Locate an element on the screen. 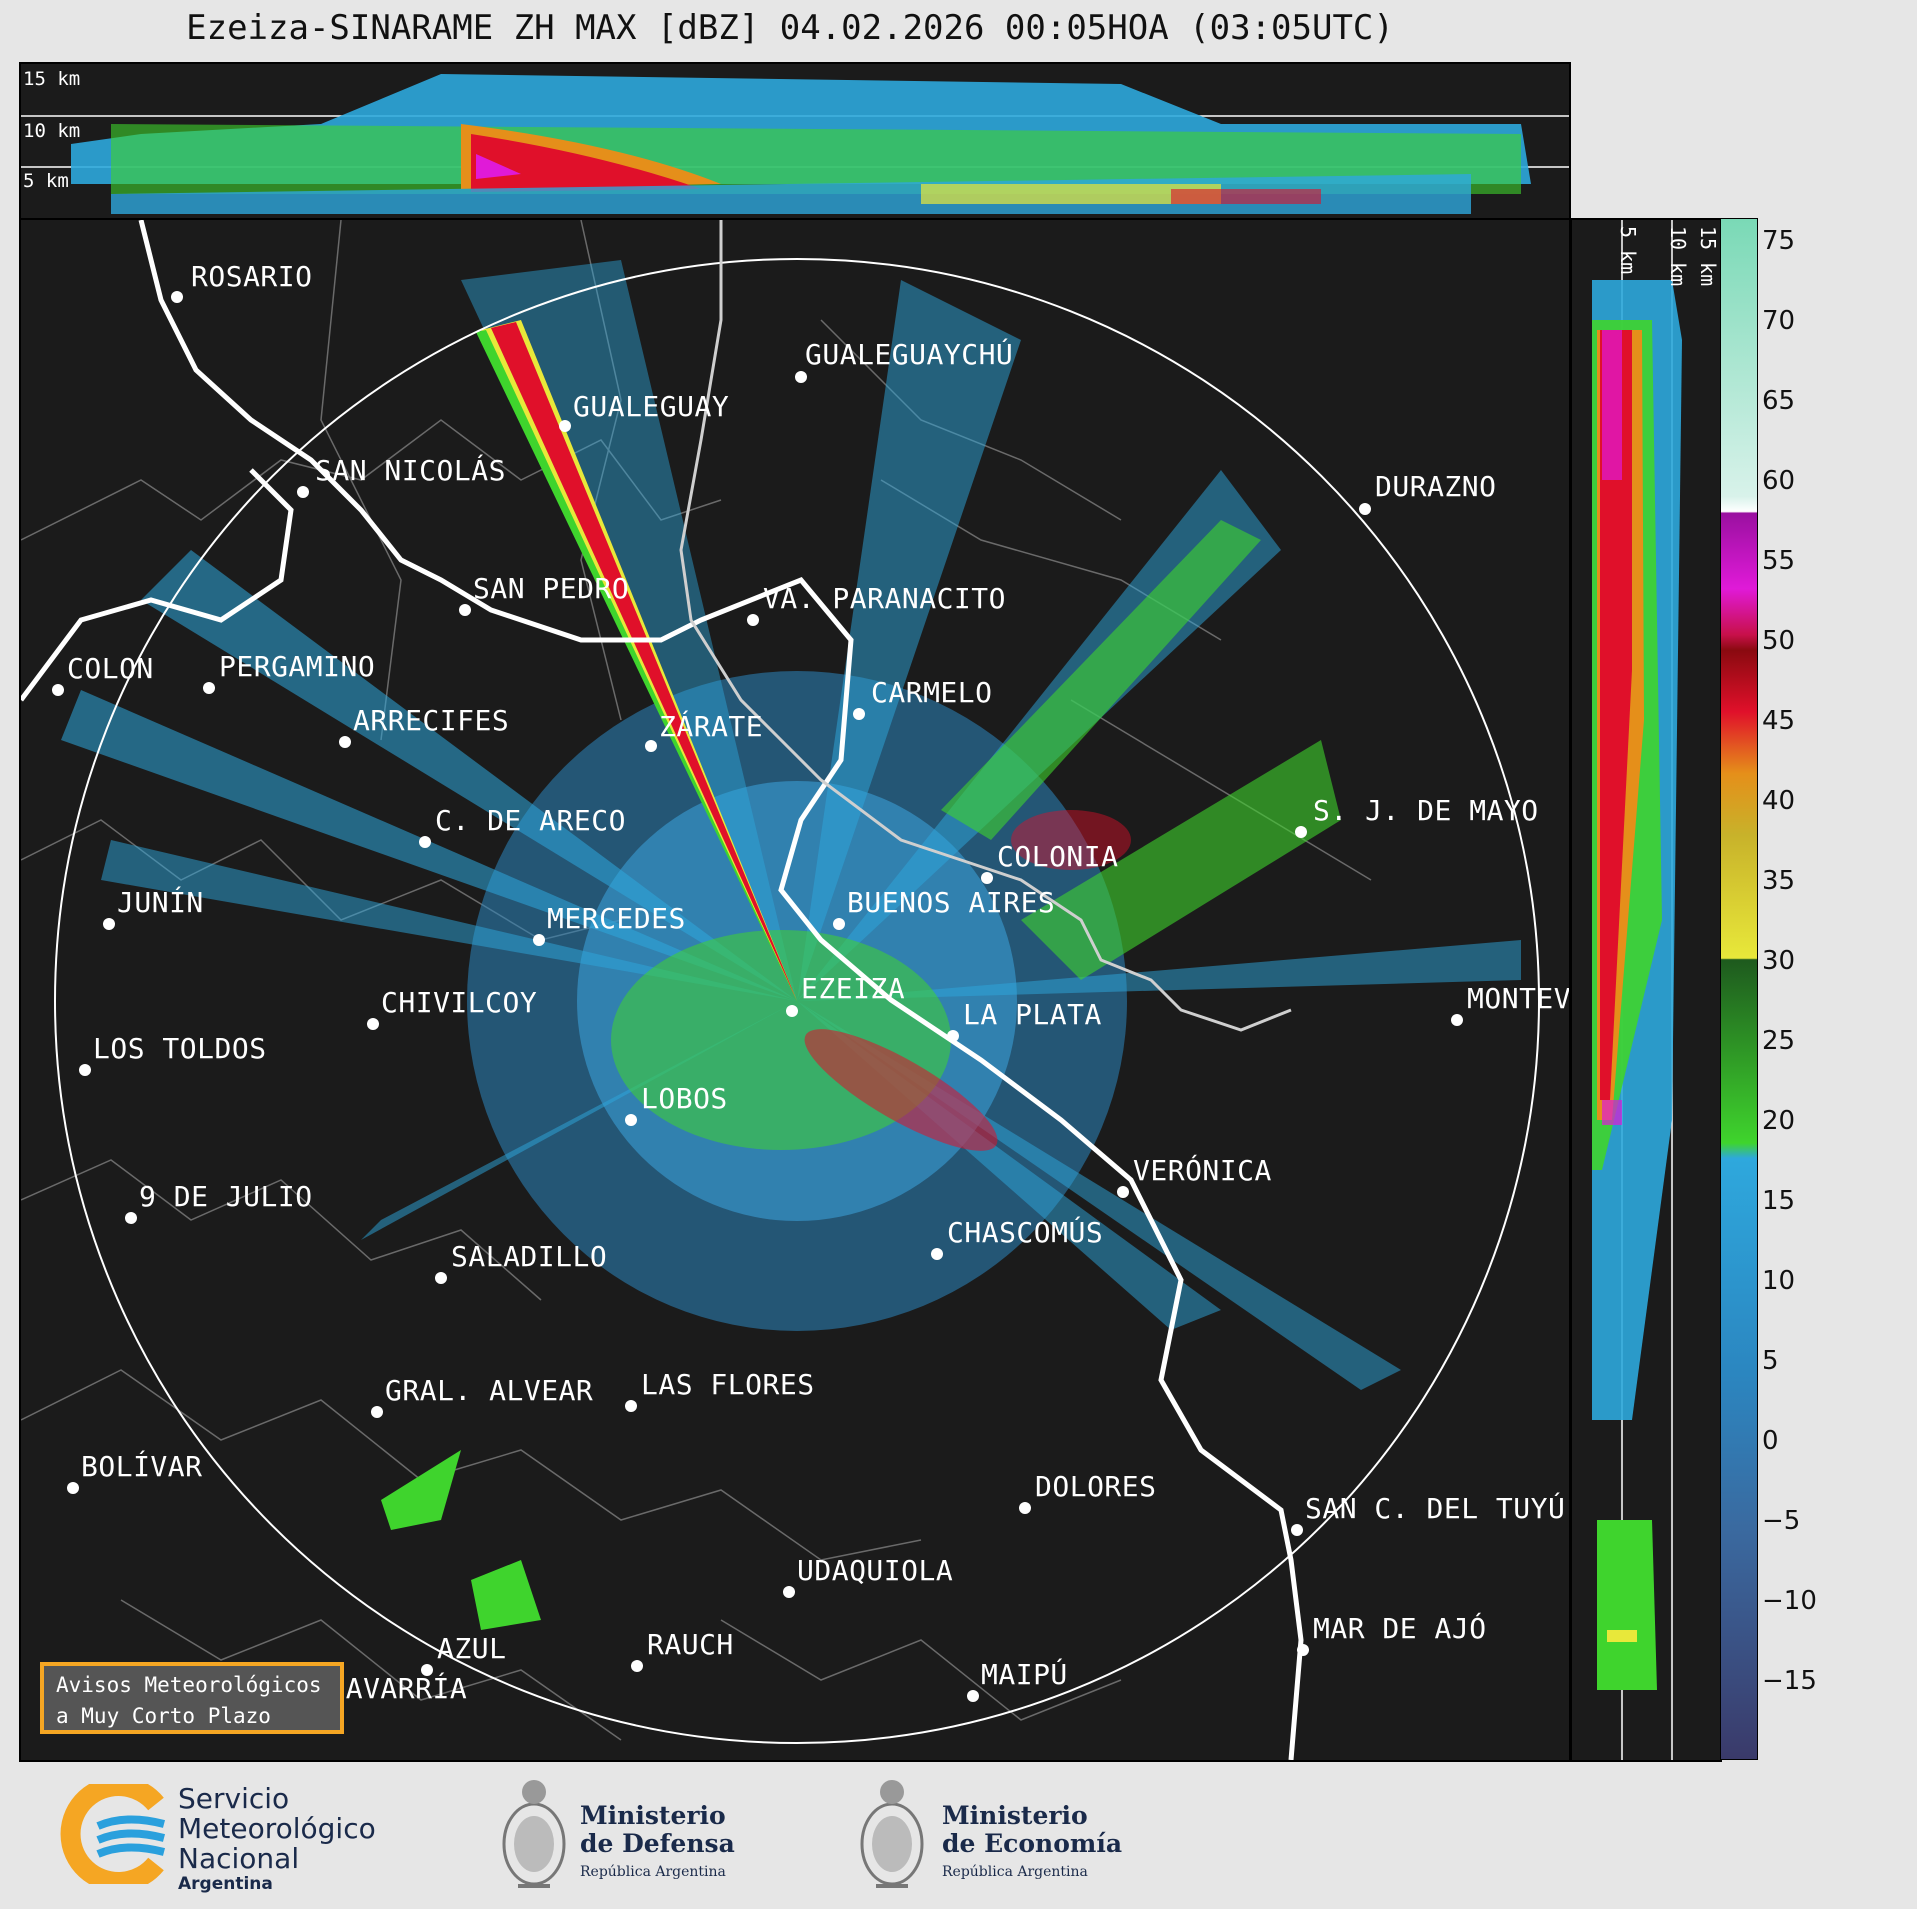 The width and height of the screenshot is (1917, 1909). city-label-bolivar: BOLÍVAR is located at coordinates (142, 1466).